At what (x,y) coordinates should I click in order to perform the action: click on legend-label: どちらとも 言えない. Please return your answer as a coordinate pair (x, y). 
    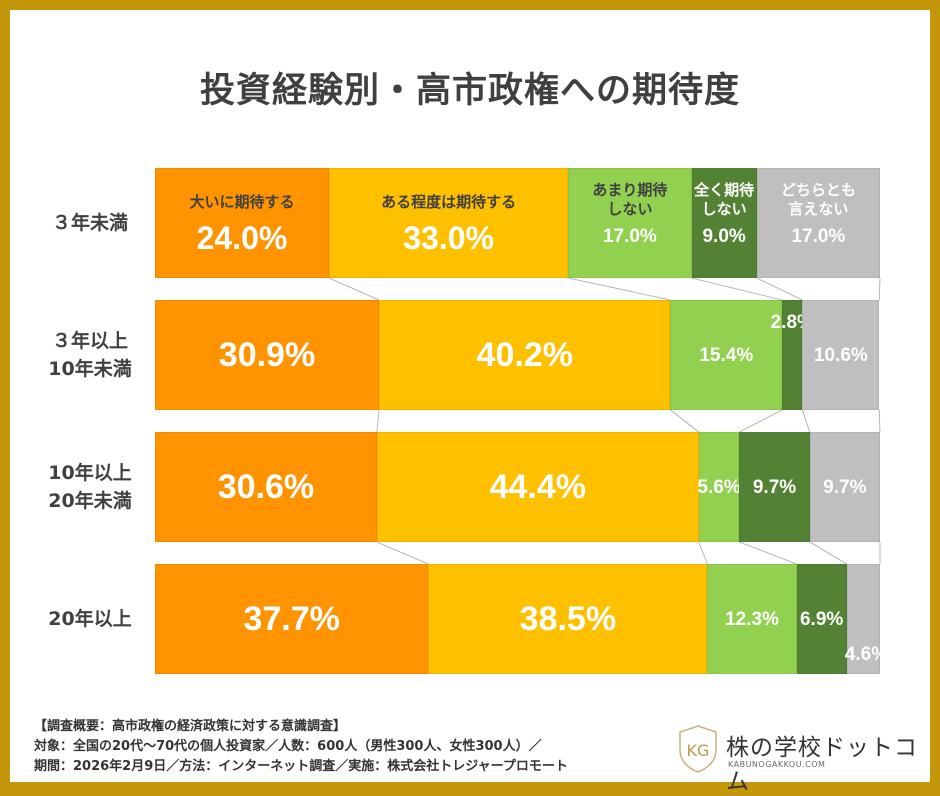
    Looking at the image, I should click on (818, 199).